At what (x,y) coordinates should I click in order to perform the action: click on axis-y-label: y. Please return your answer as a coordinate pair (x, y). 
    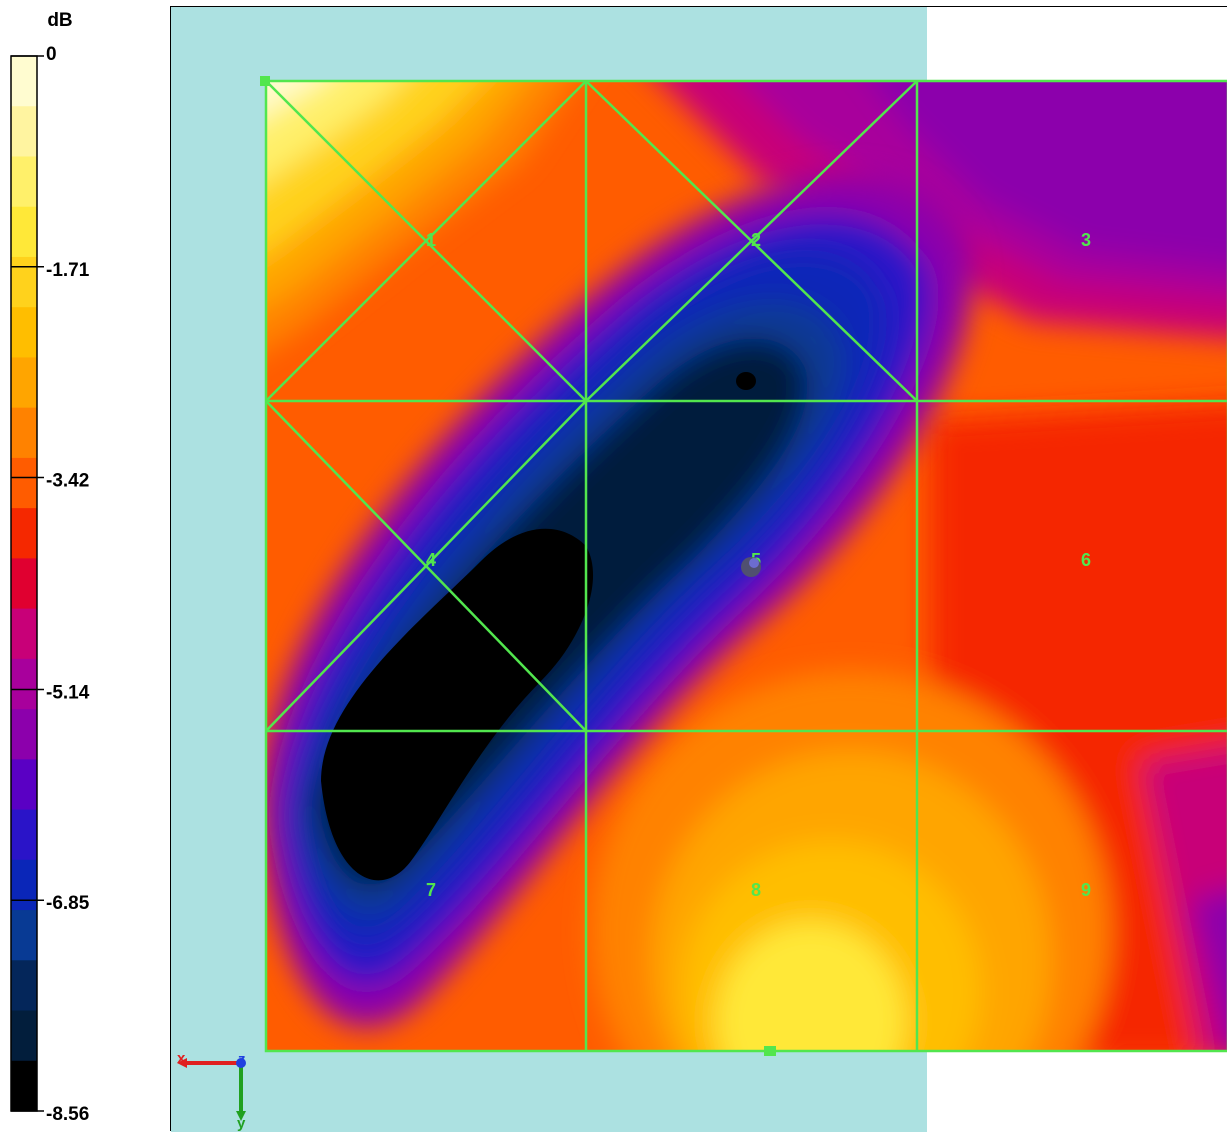
    Looking at the image, I should click on (241, 1123).